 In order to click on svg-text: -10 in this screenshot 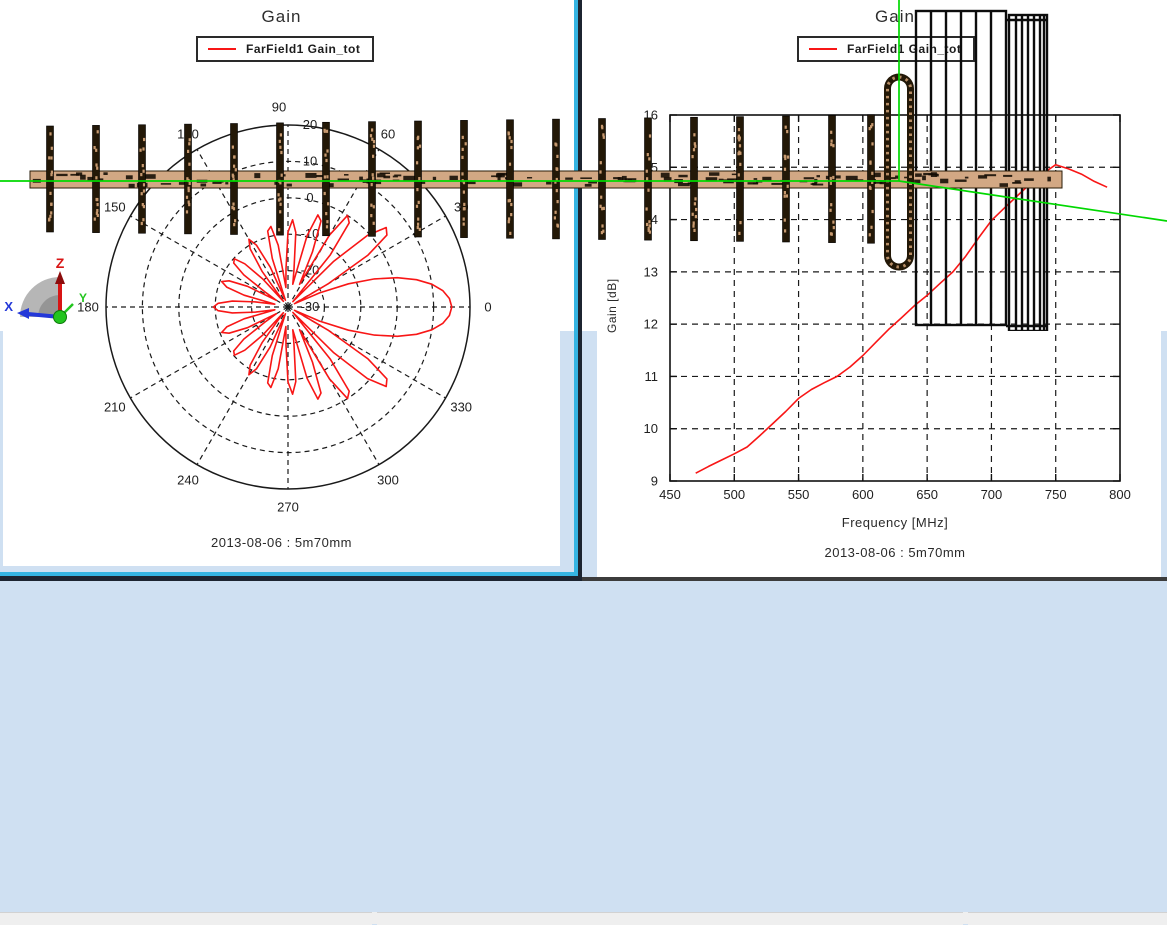, I will do `click(310, 233)`.